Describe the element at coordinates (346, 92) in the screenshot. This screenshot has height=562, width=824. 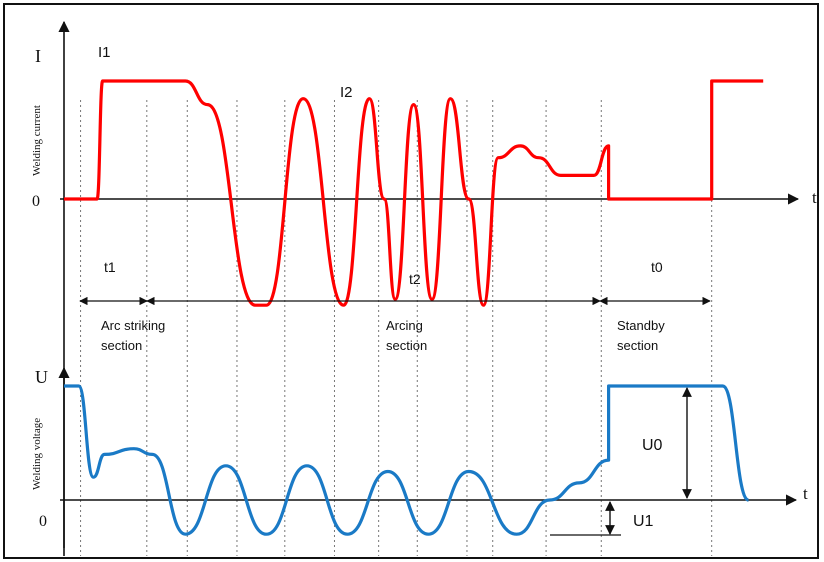
I see `i2-label: I2` at that location.